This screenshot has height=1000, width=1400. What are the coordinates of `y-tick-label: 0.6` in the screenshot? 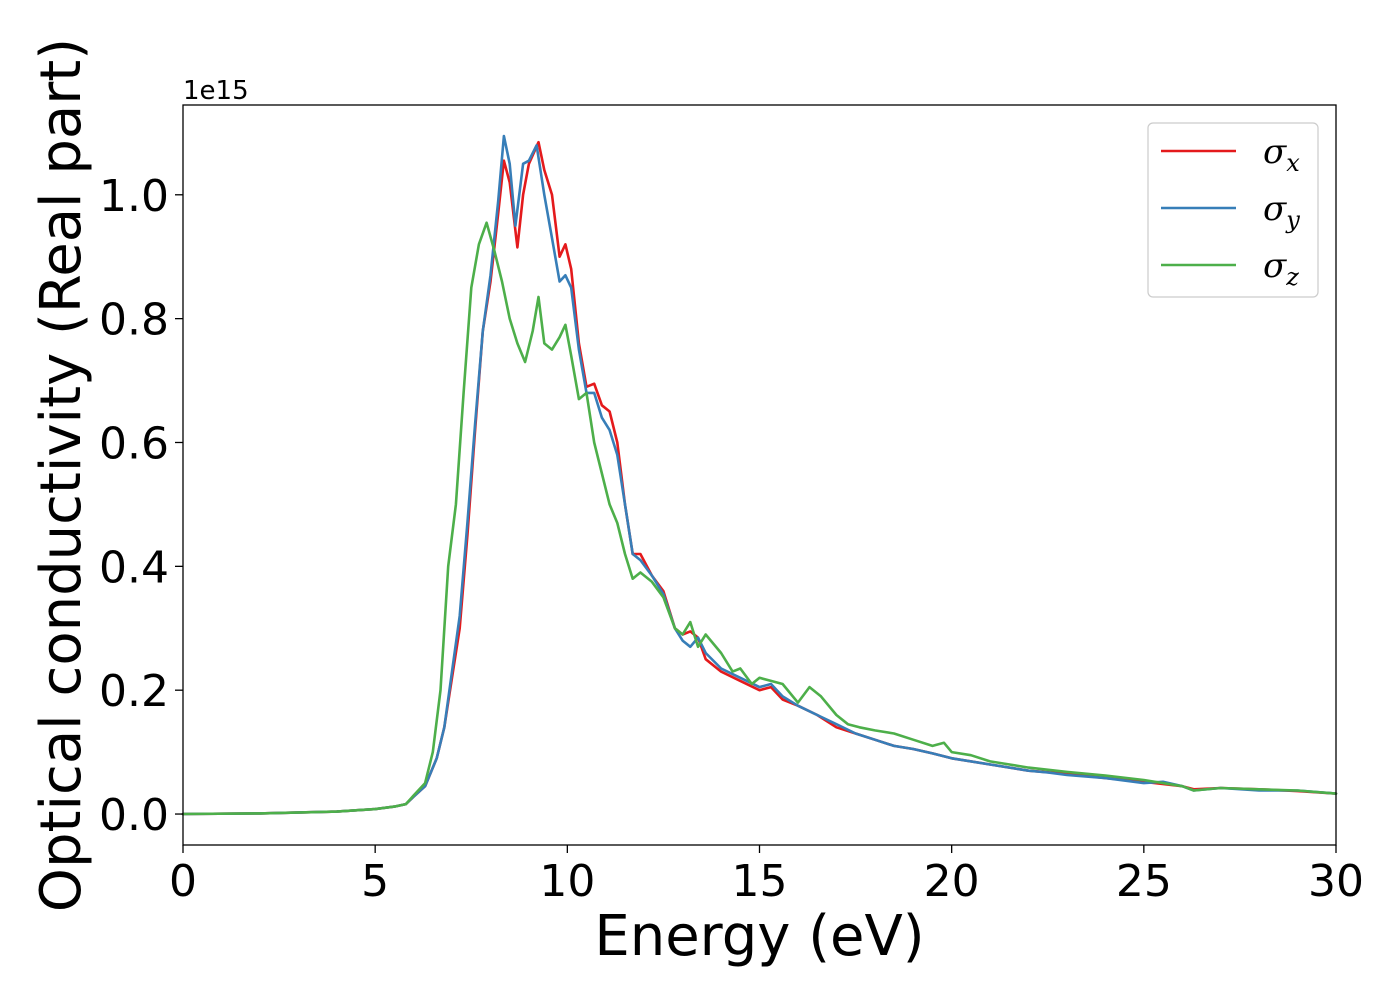 It's located at (134, 443).